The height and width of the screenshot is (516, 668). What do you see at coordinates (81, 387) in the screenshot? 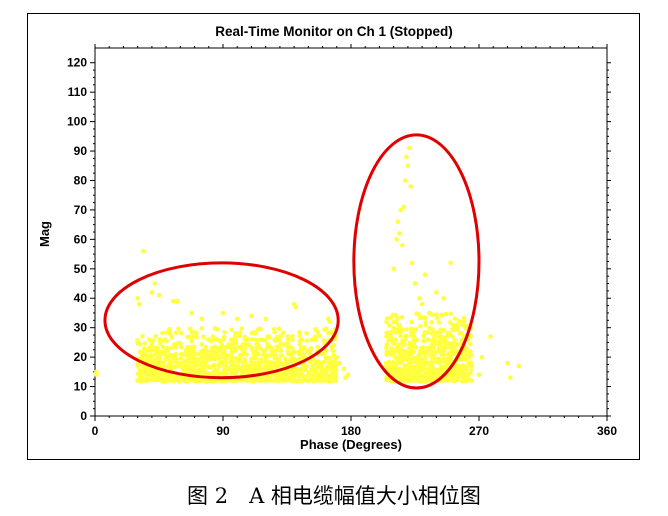
I see `y-tick-label: 10` at bounding box center [81, 387].